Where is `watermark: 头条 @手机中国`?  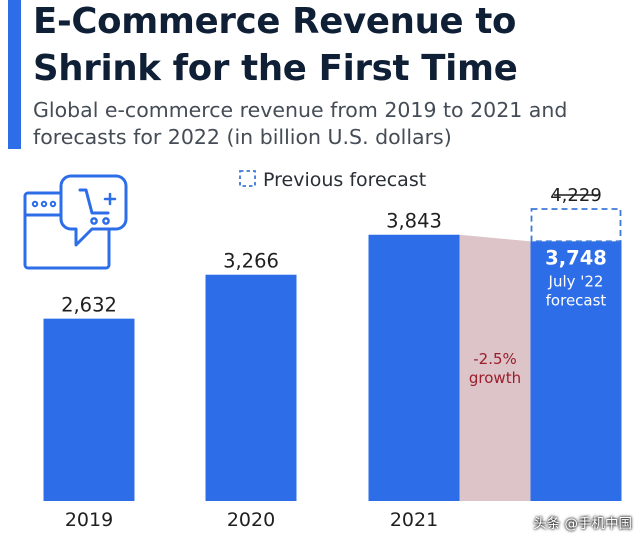
watermark: 头条 @手机中国 is located at coordinates (582, 524).